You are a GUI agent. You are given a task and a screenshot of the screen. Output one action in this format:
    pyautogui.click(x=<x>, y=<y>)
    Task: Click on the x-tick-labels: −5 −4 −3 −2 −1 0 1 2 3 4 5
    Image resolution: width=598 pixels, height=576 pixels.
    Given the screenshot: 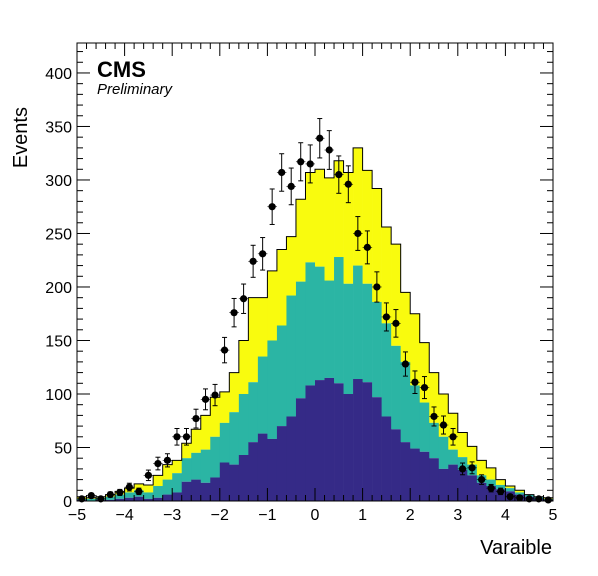 What is the action you would take?
    pyautogui.click(x=313, y=515)
    